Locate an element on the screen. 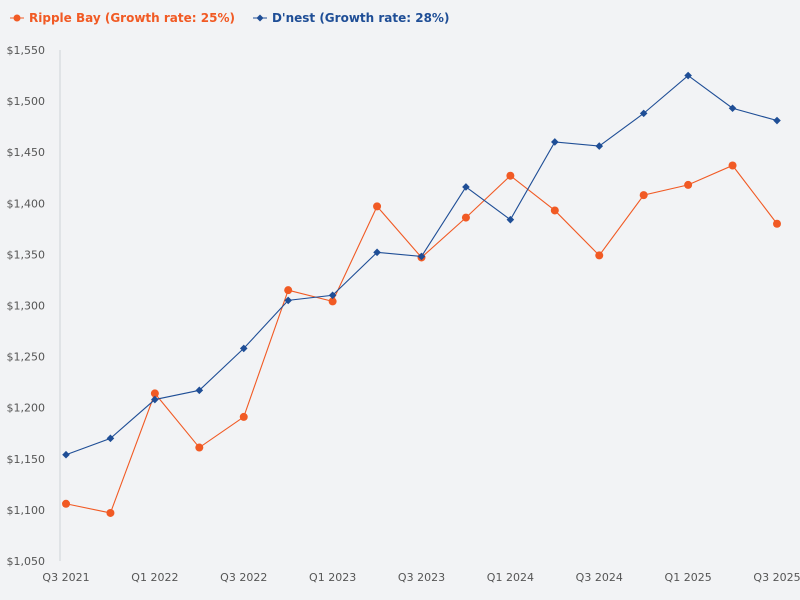  y-tick-label: $1,050 is located at coordinates (26, 561).